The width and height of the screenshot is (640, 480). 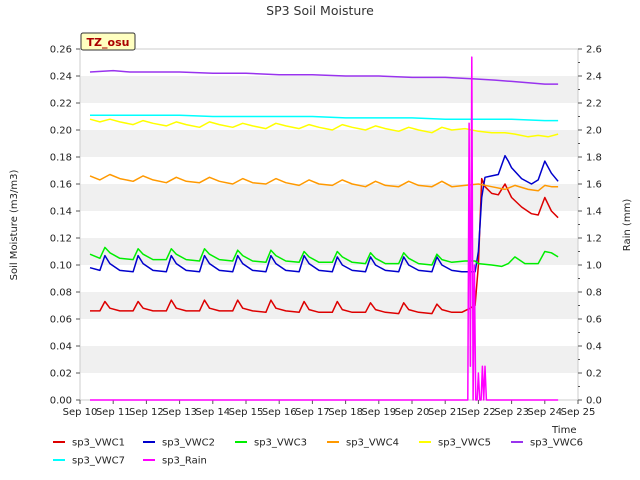 What do you see at coordinates (61, 104) in the screenshot?
I see `y-tick-label: 0.22` at bounding box center [61, 104].